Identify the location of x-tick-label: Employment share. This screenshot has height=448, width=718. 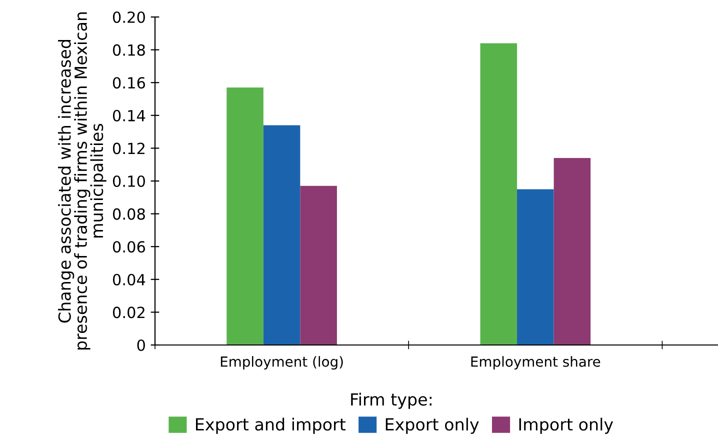
(535, 363).